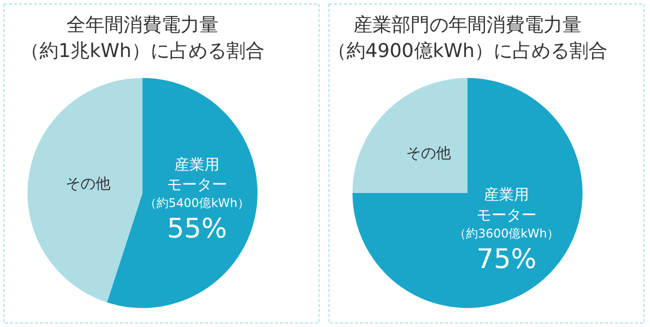 This screenshot has height=327, width=650. What do you see at coordinates (142, 51) in the screenshot?
I see `chart-subtitle: （約1兆kWh）に占める割合` at bounding box center [142, 51].